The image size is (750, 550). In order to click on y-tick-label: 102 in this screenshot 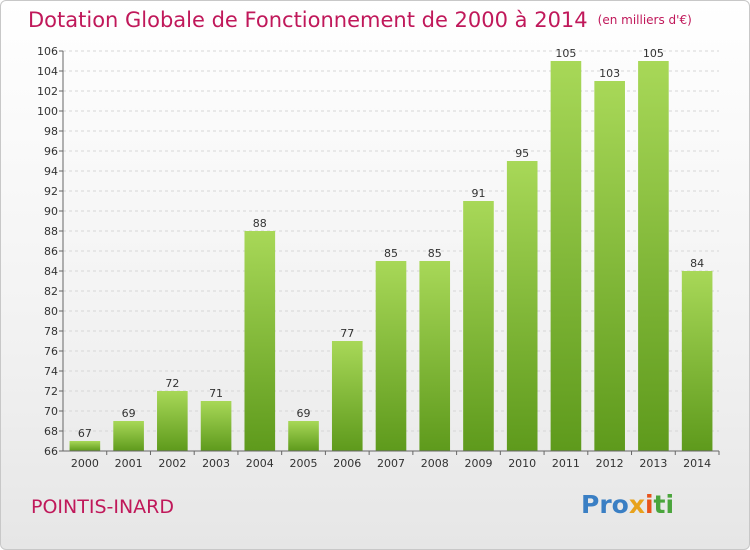, I will do `click(47, 91)`.